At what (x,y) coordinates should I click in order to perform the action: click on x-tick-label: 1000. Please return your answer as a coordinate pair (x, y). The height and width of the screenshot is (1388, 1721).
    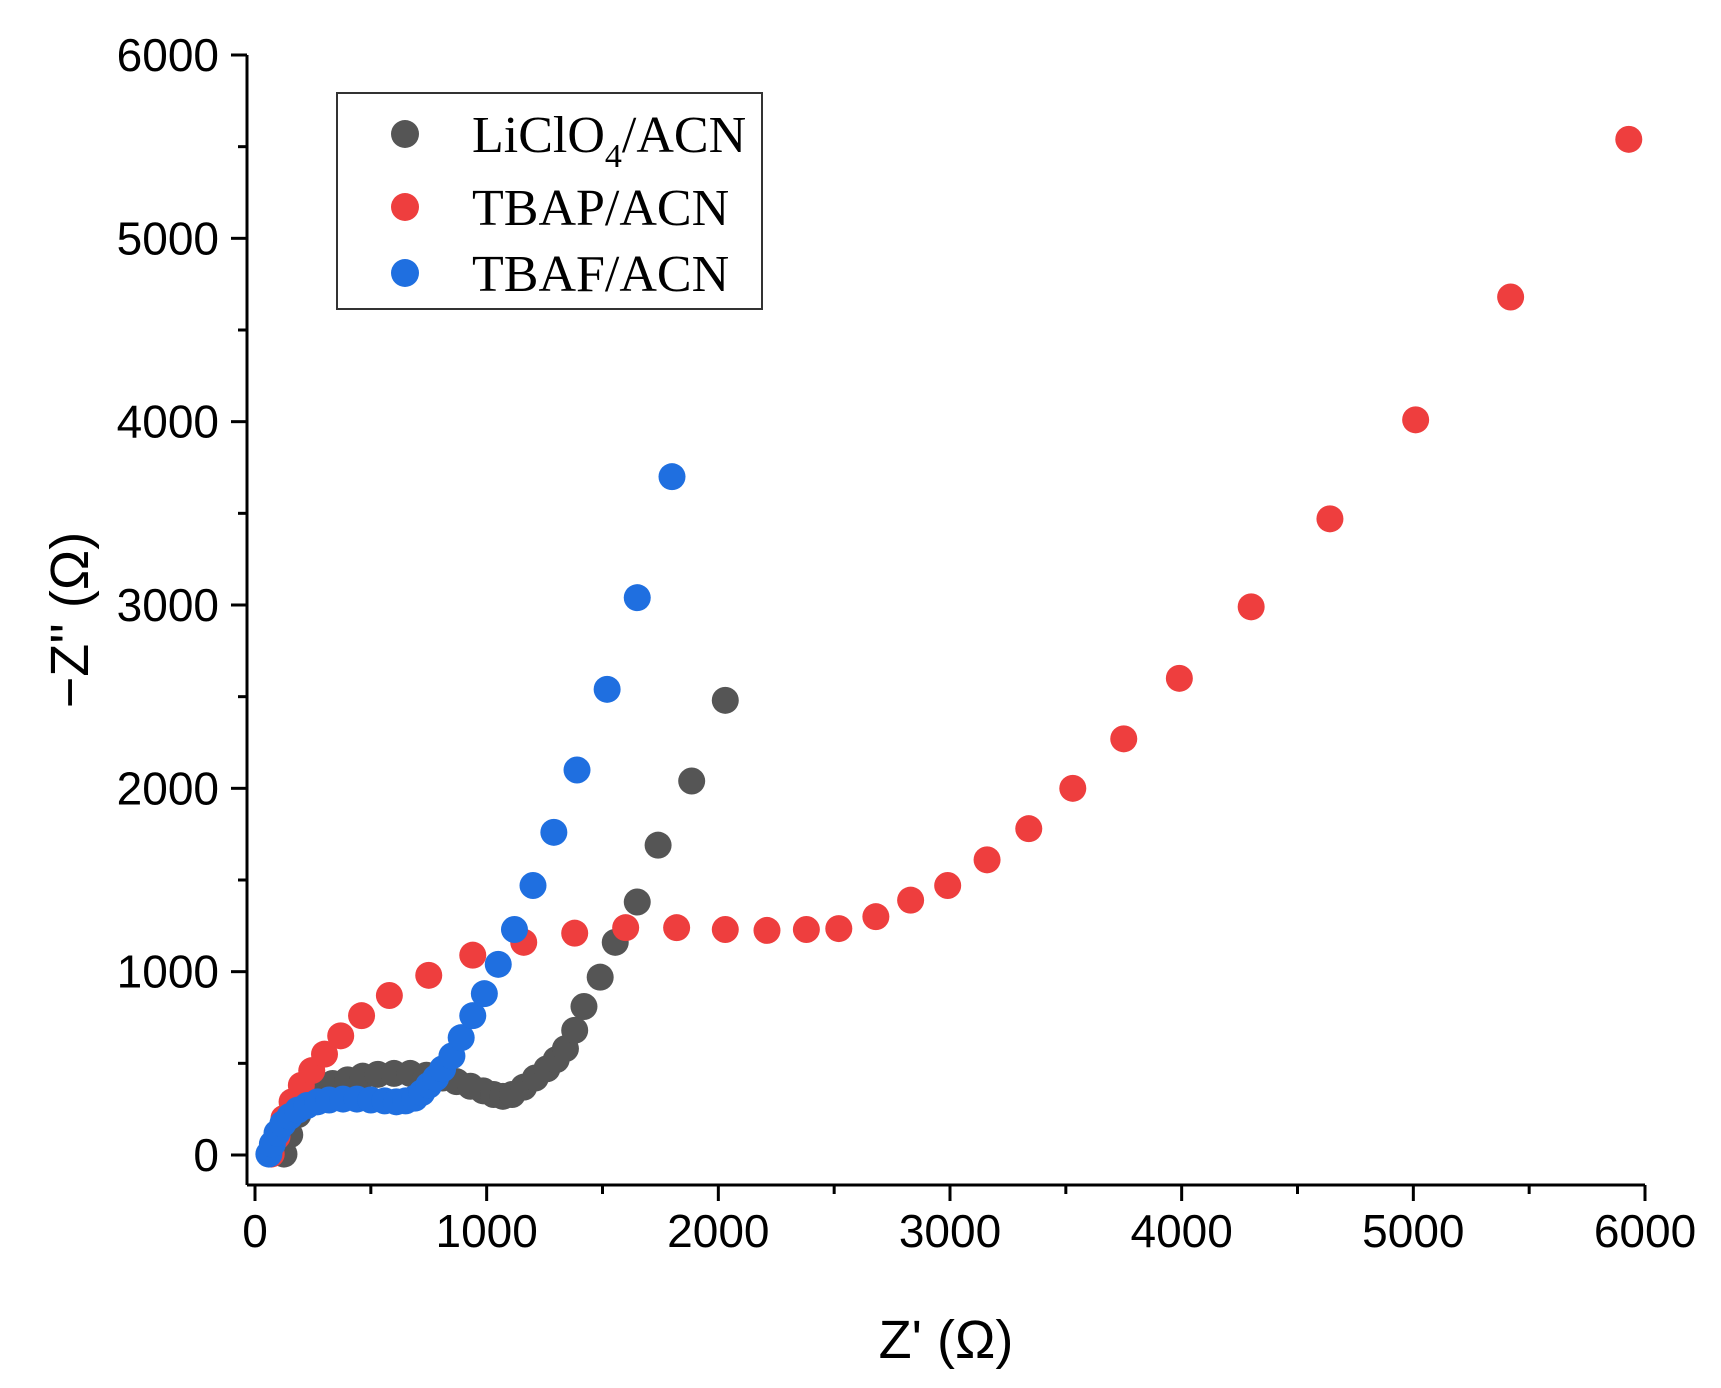
    Looking at the image, I should click on (486, 1231).